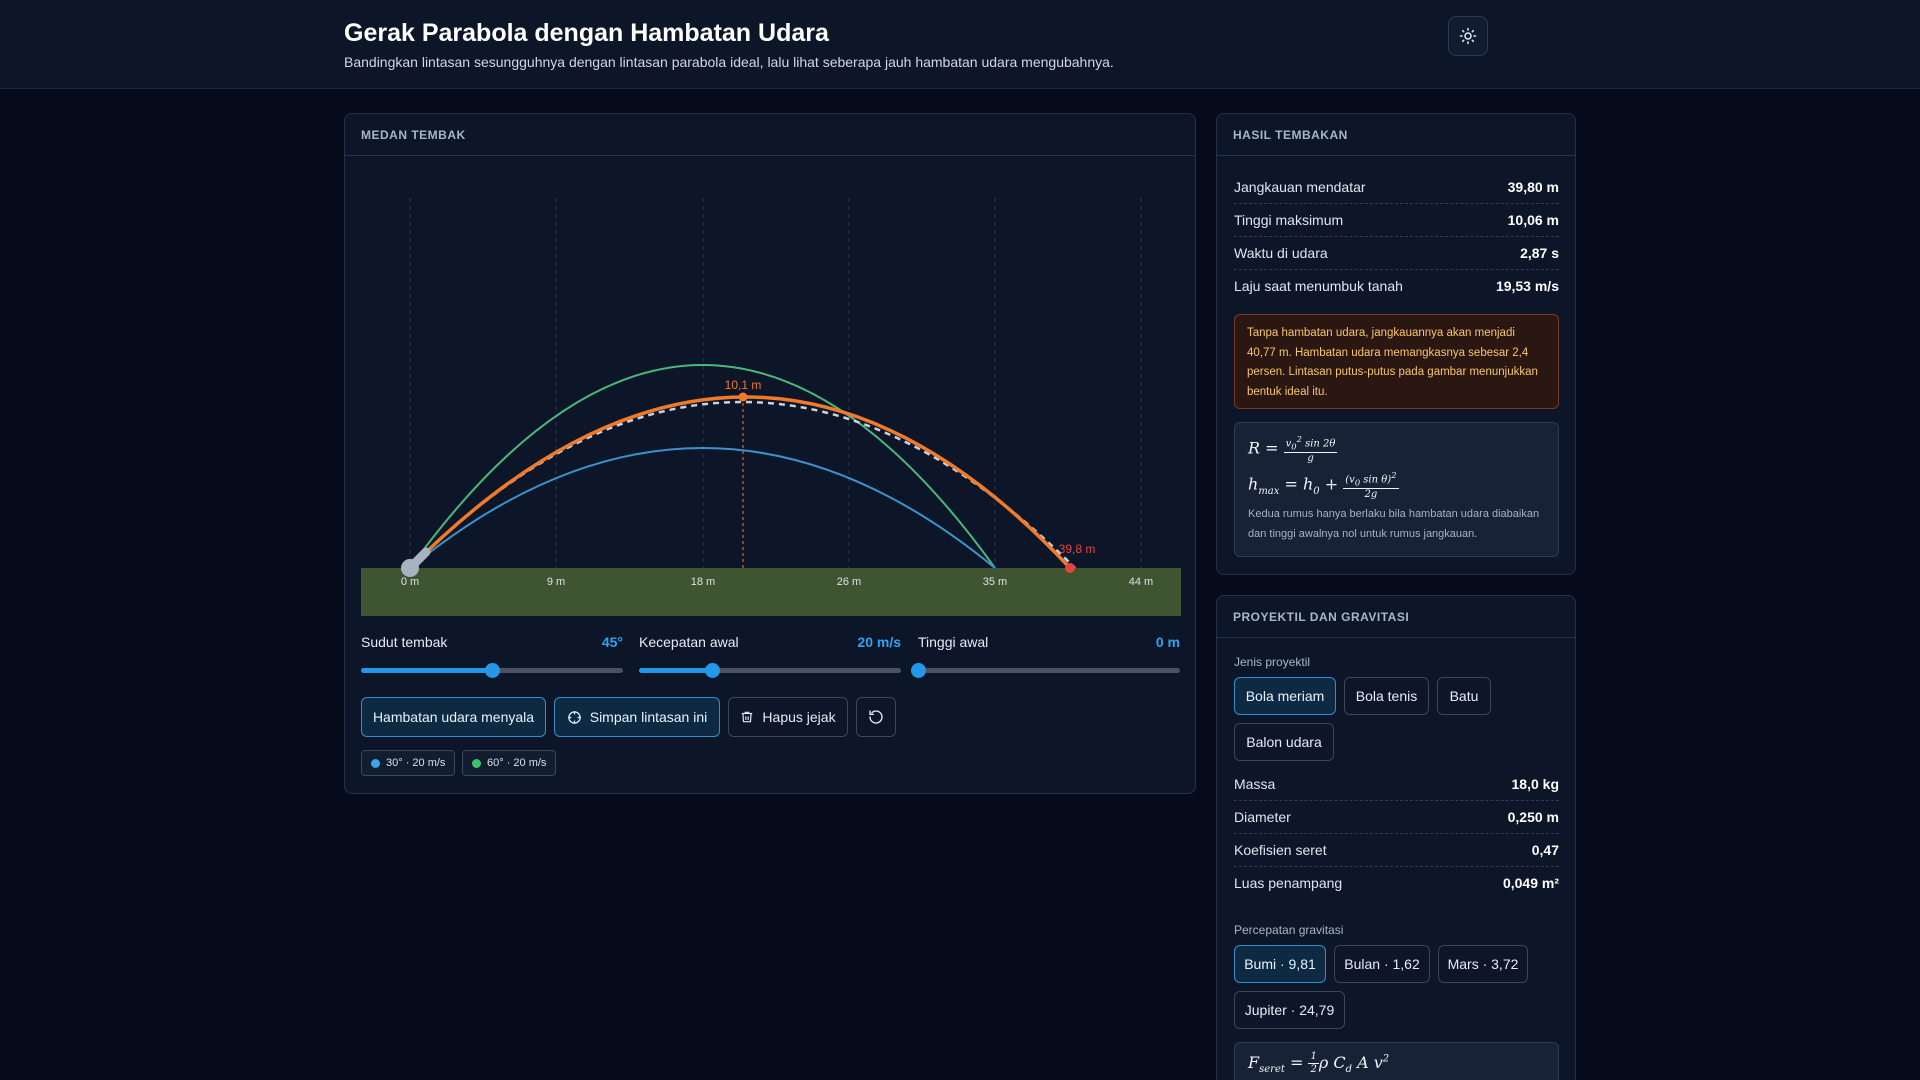 Image resolution: width=1920 pixels, height=1080 pixels. I want to click on angle-slider, so click(492, 670).